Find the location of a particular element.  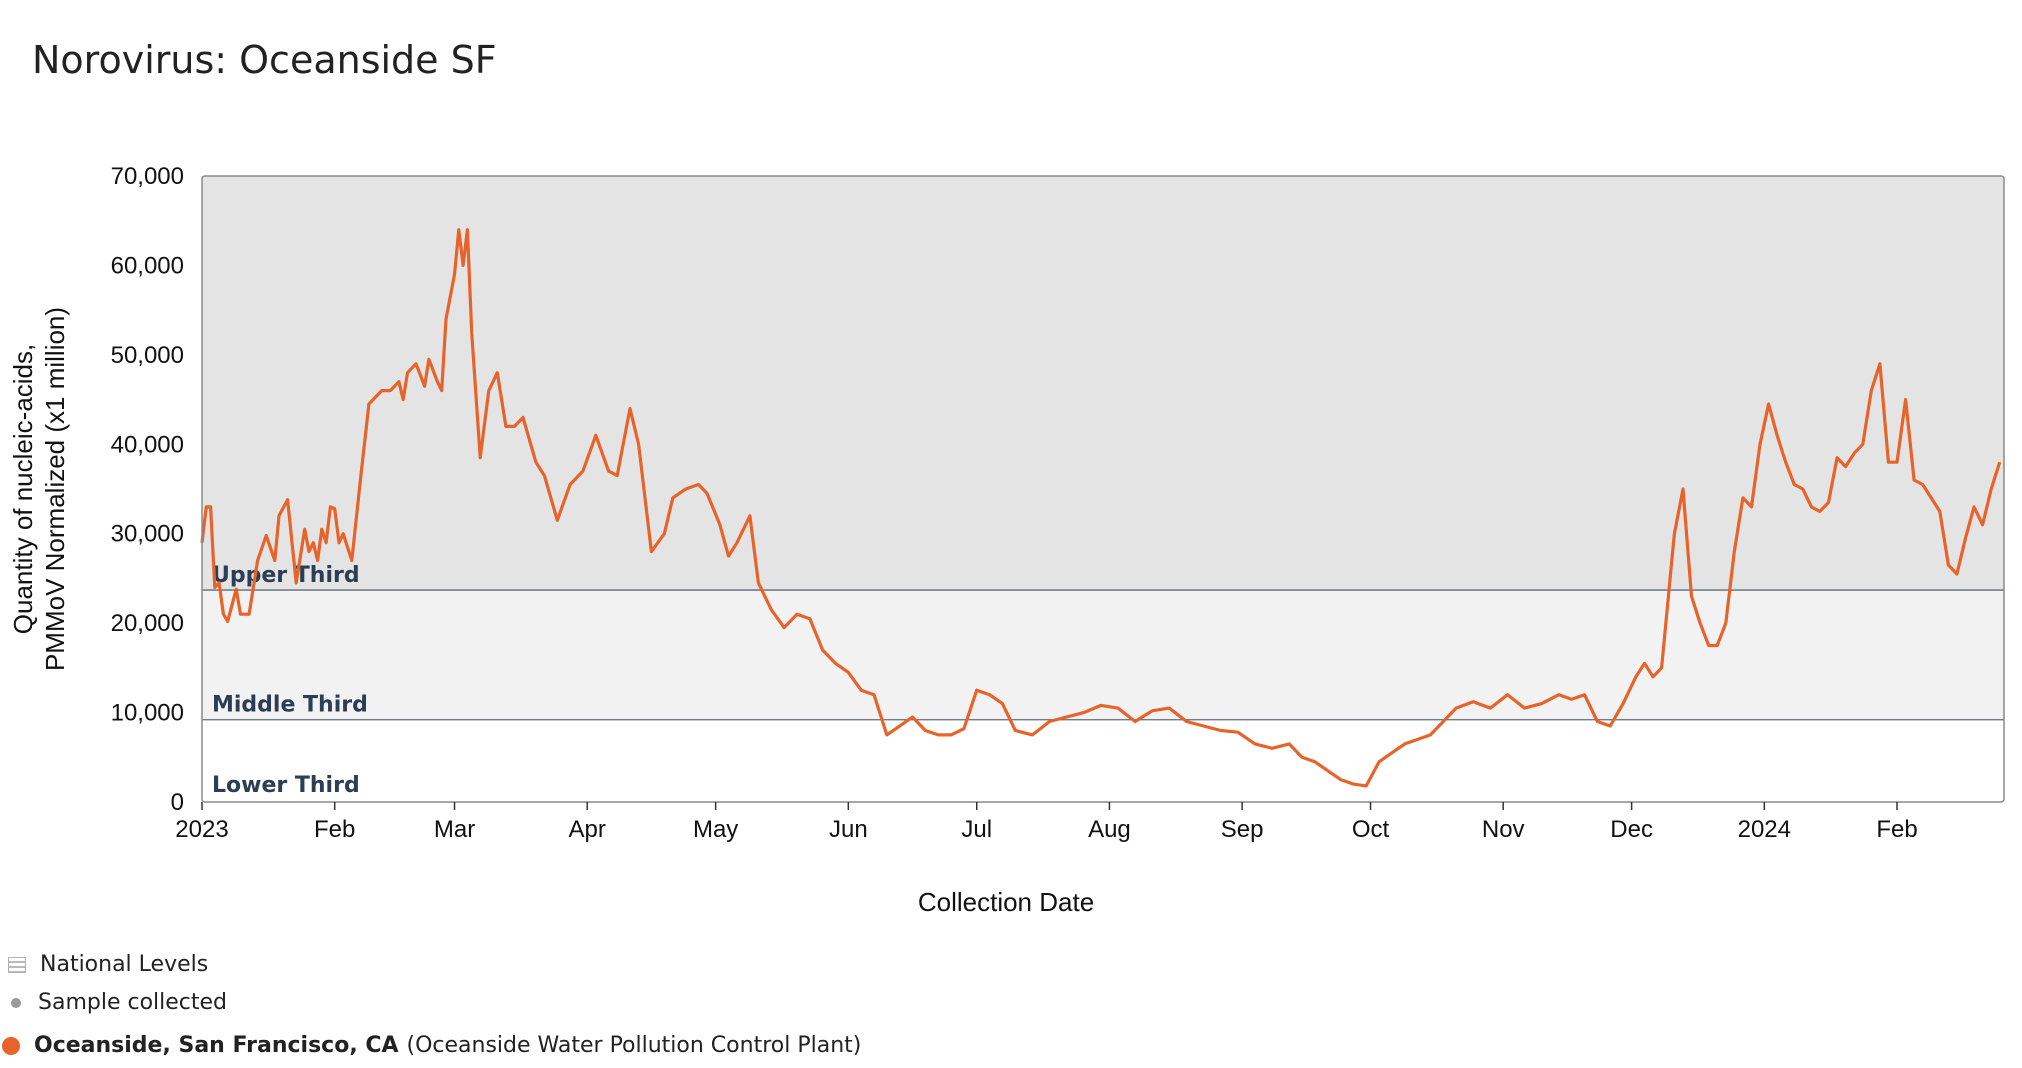

x-axis-title: Collection Date is located at coordinates (1006, 902).